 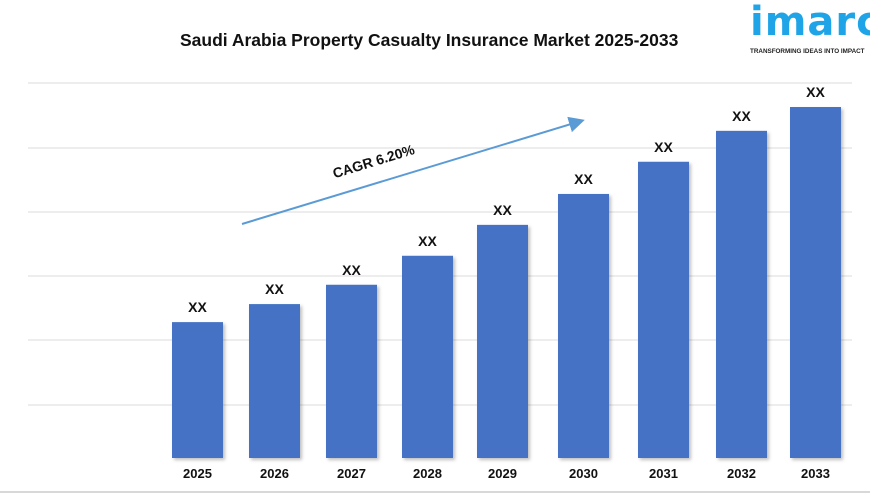 What do you see at coordinates (413, 170) in the screenshot?
I see `cagr-arrow` at bounding box center [413, 170].